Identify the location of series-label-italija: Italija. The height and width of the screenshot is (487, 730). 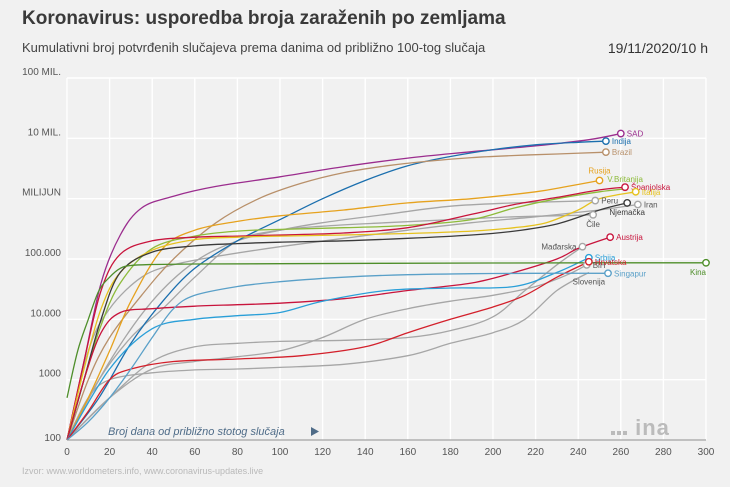
(651, 192).